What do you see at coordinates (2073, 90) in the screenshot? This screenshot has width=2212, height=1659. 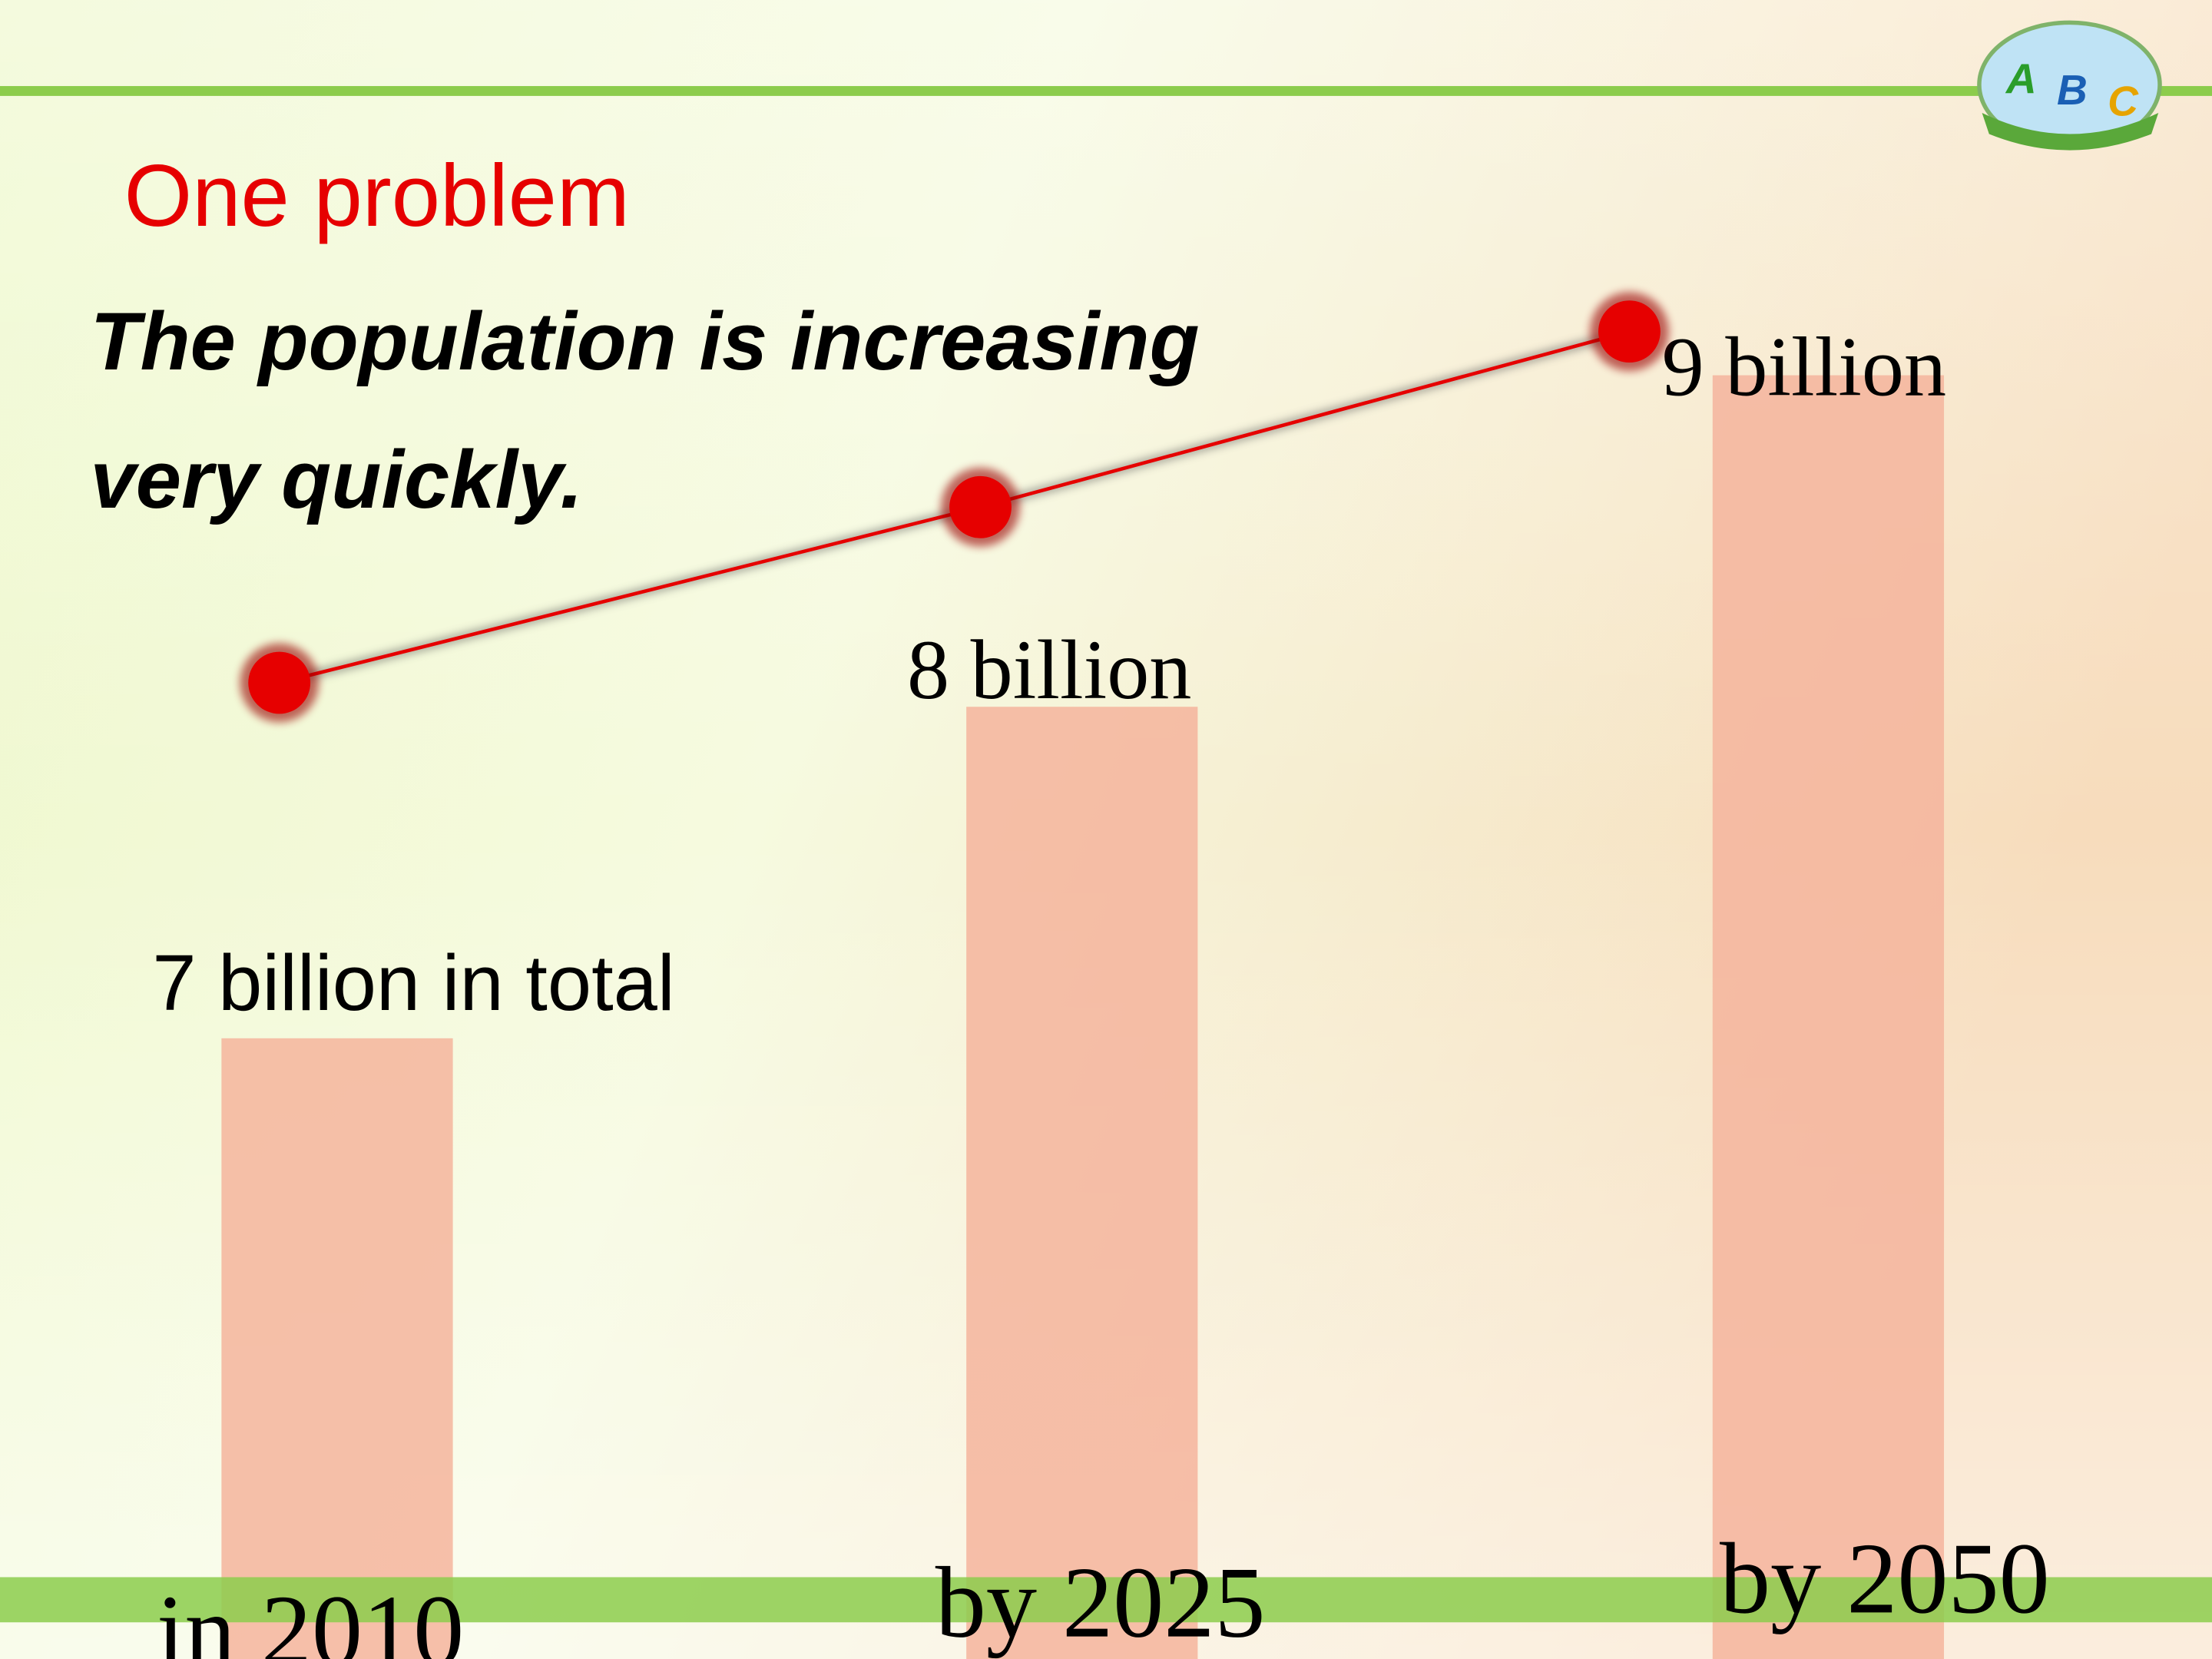 I see `logo-letter: B` at bounding box center [2073, 90].